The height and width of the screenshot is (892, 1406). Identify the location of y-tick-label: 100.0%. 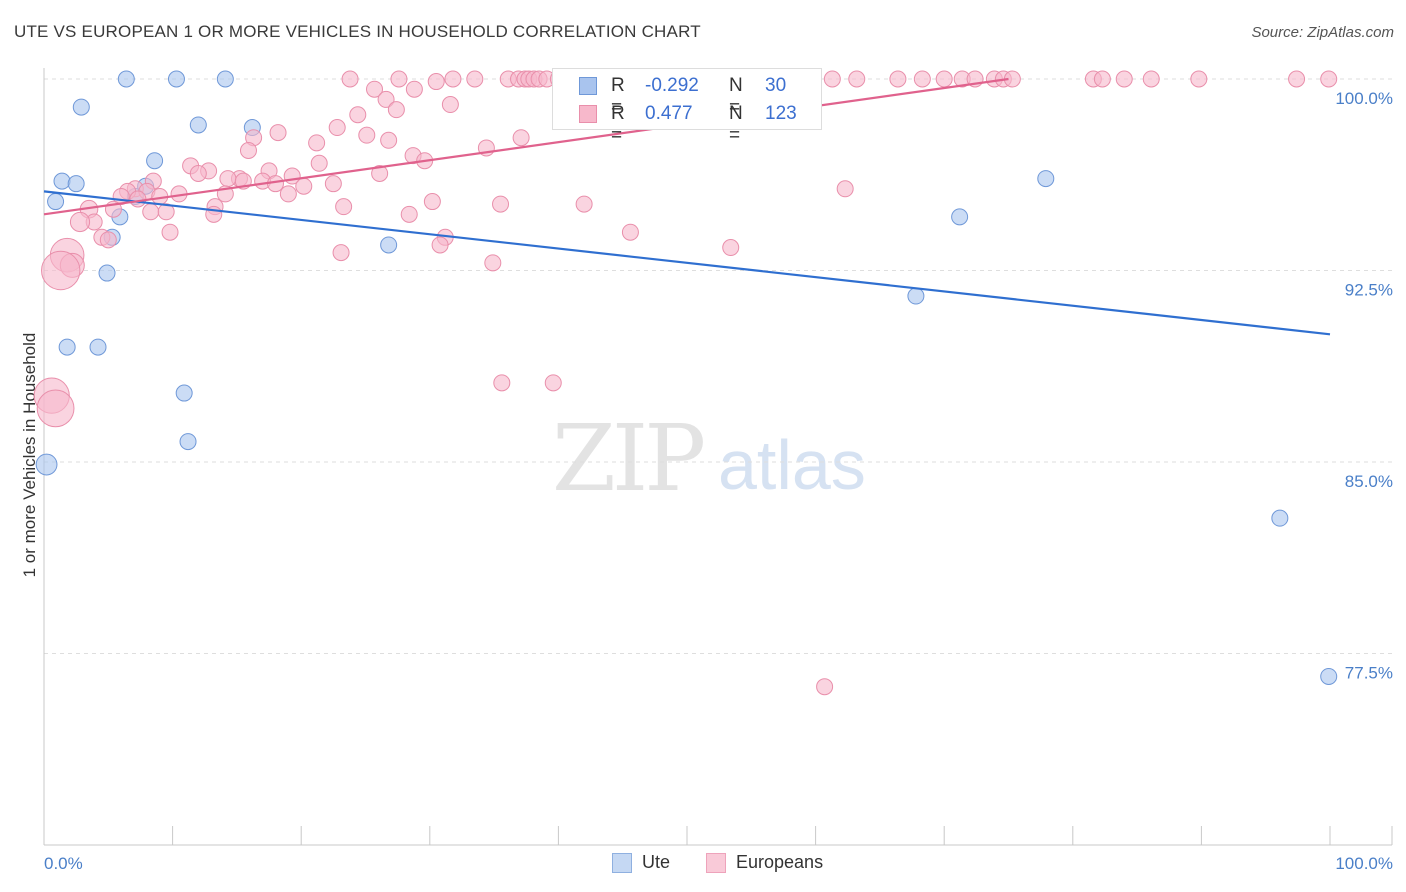
(1364, 98).